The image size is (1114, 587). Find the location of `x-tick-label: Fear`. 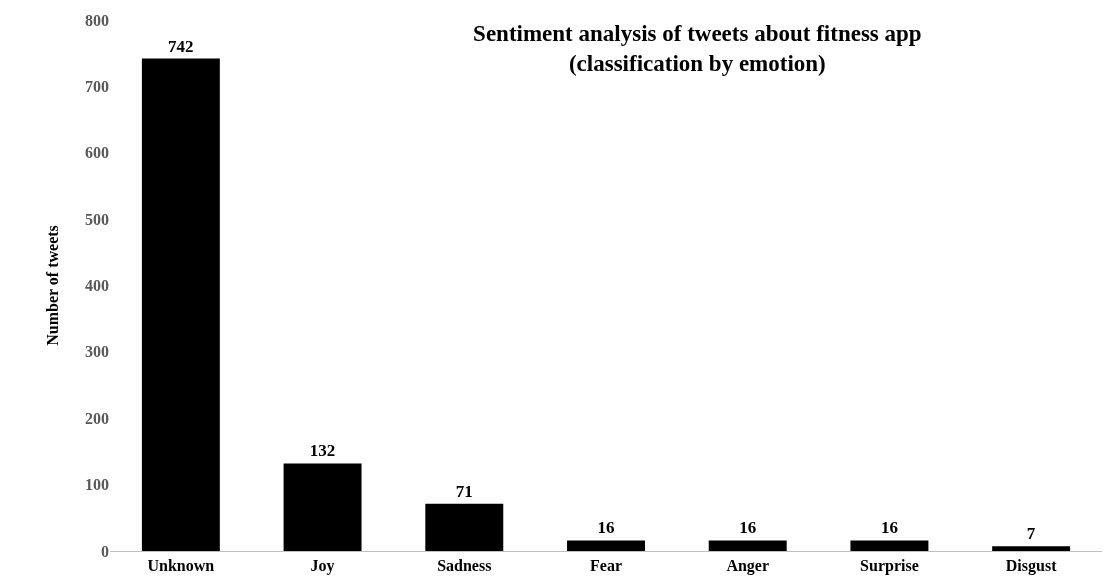

x-tick-label: Fear is located at coordinates (606, 566).